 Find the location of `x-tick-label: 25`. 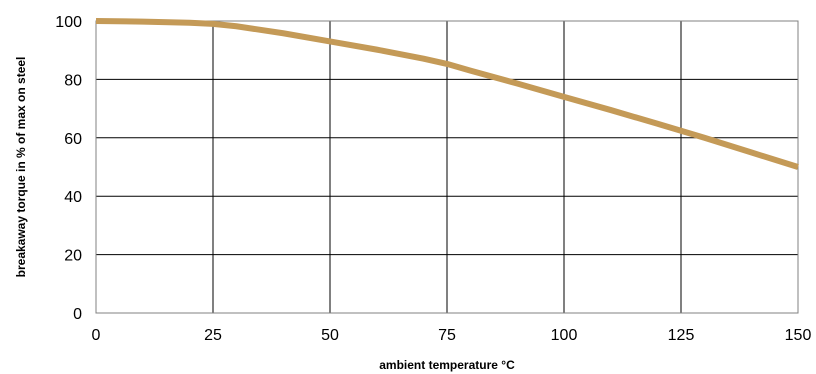

x-tick-label: 25 is located at coordinates (213, 335).